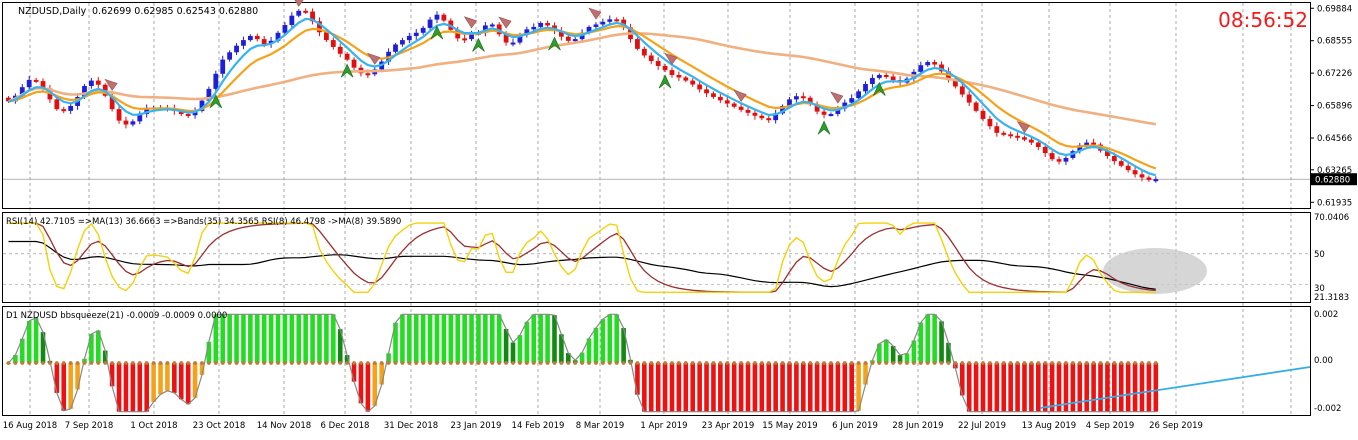  Describe the element at coordinates (728, 426) in the screenshot. I see `time-axis-label: 23 Apr 2019` at that location.